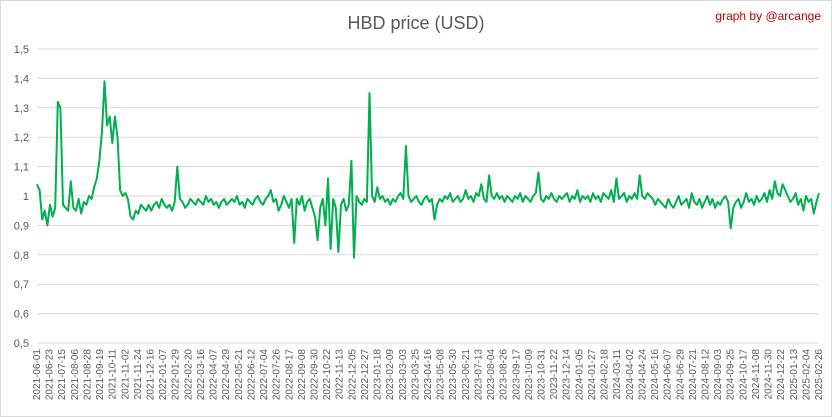  I want to click on x-tick-label: 2021-09-19, so click(100, 375).